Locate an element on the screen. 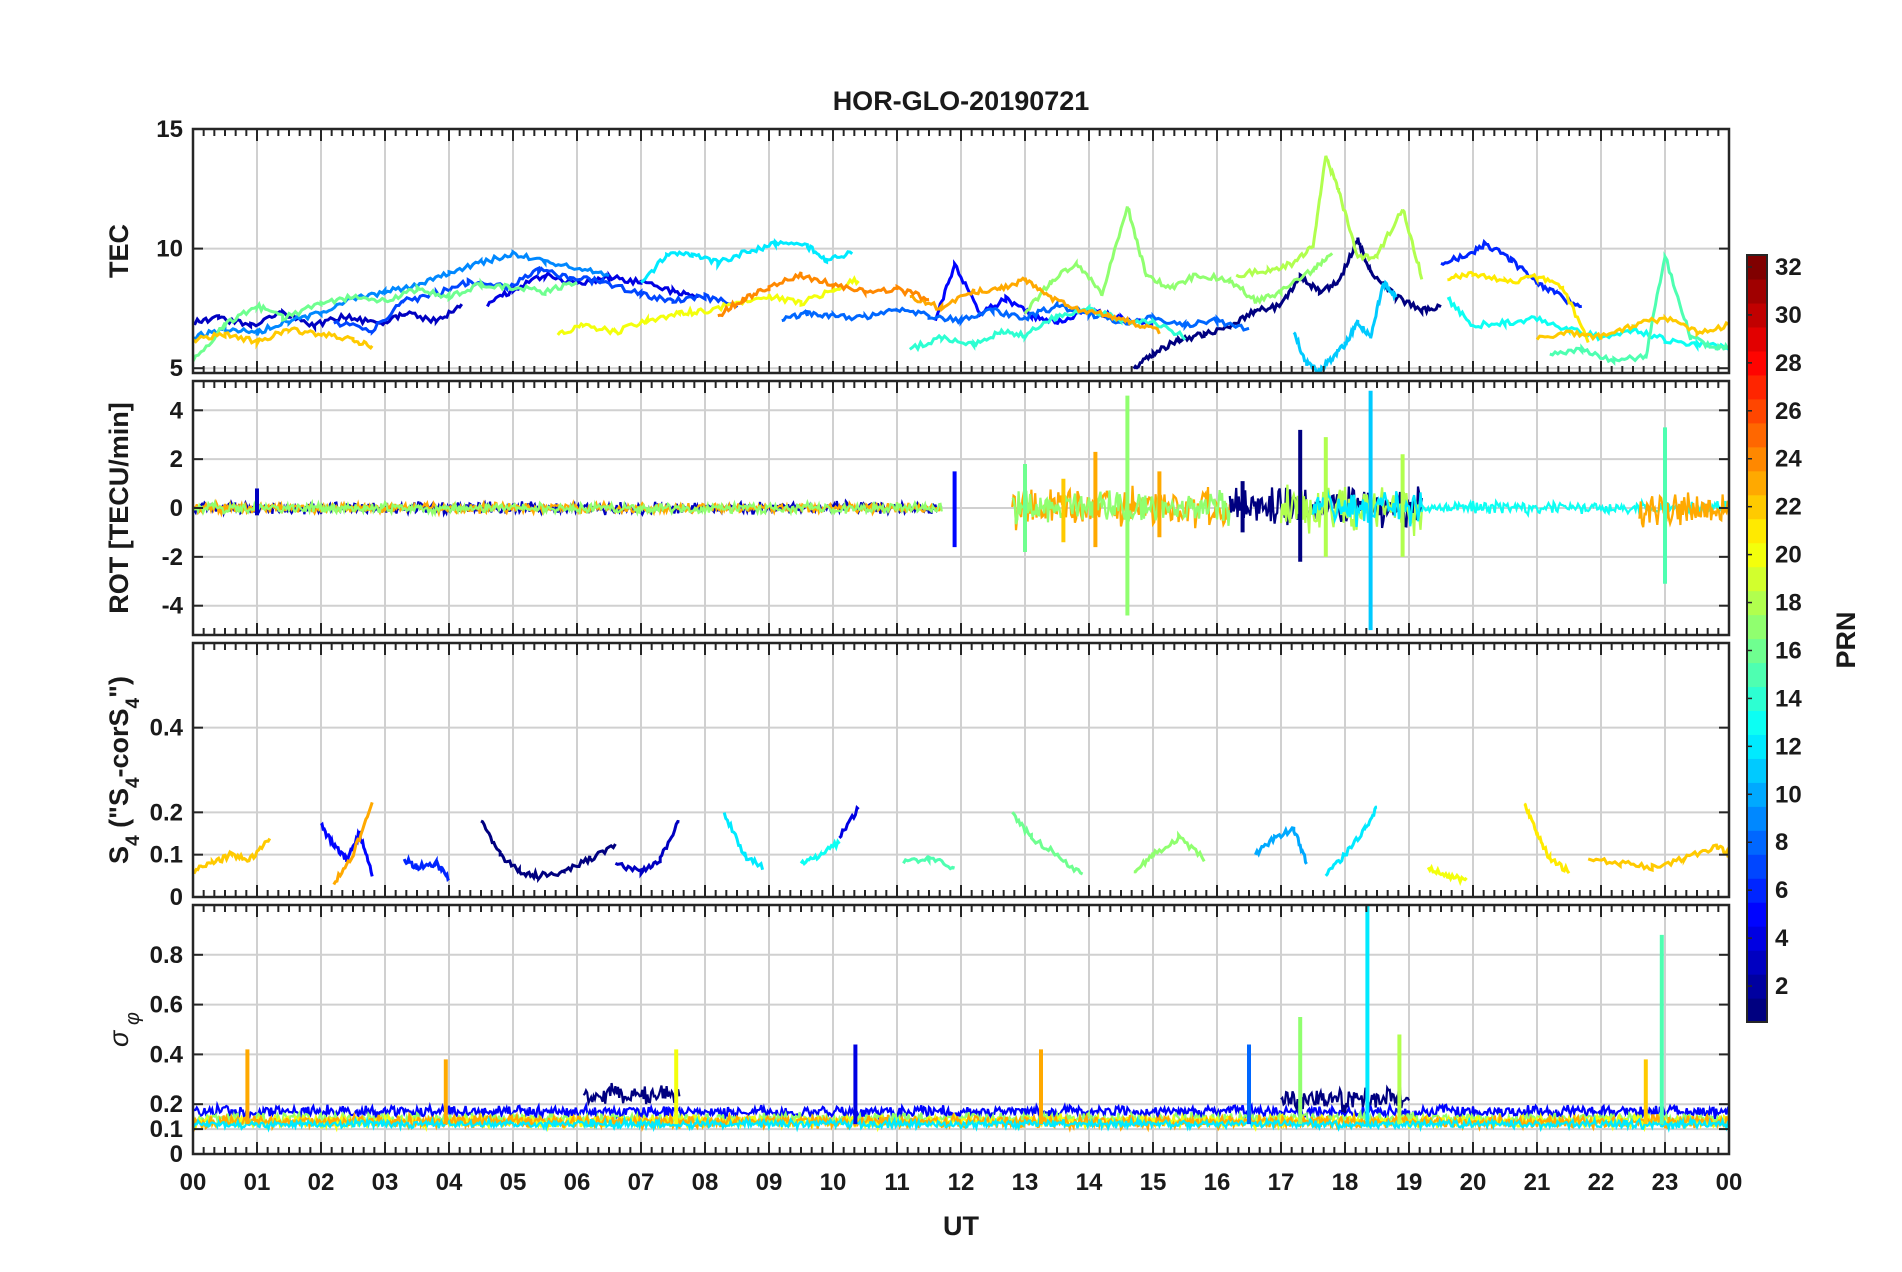  x-tick-label: 23 is located at coordinates (1665, 1182).